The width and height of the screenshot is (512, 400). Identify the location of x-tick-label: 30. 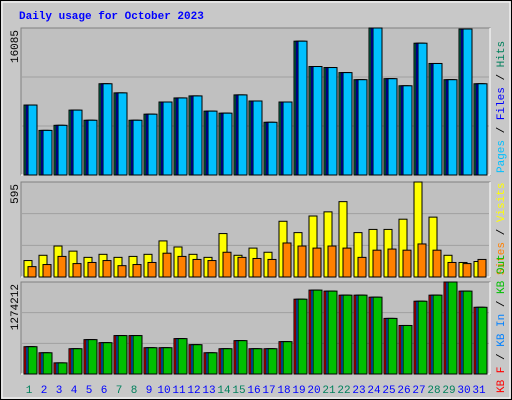
(463, 391).